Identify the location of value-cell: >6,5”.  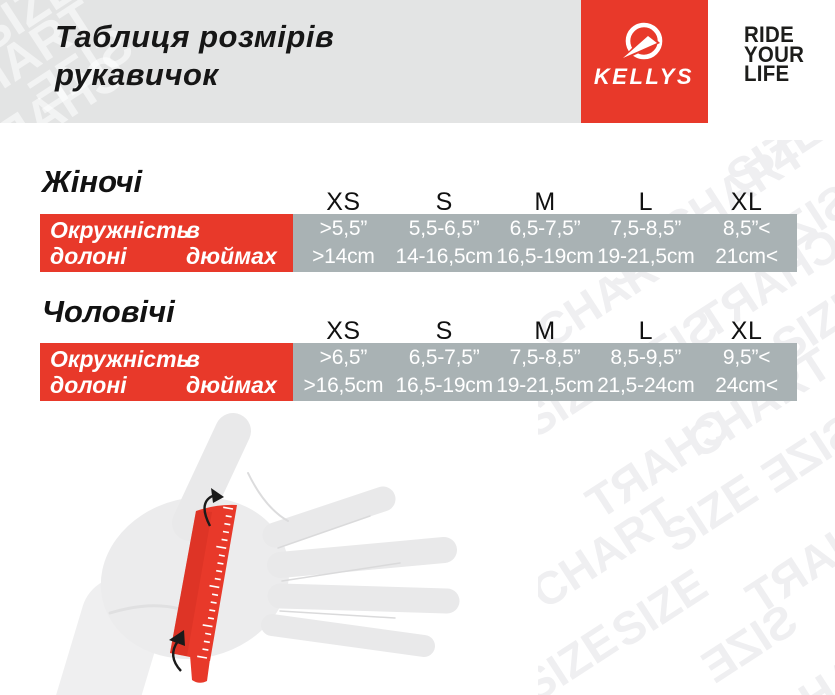
(343, 357).